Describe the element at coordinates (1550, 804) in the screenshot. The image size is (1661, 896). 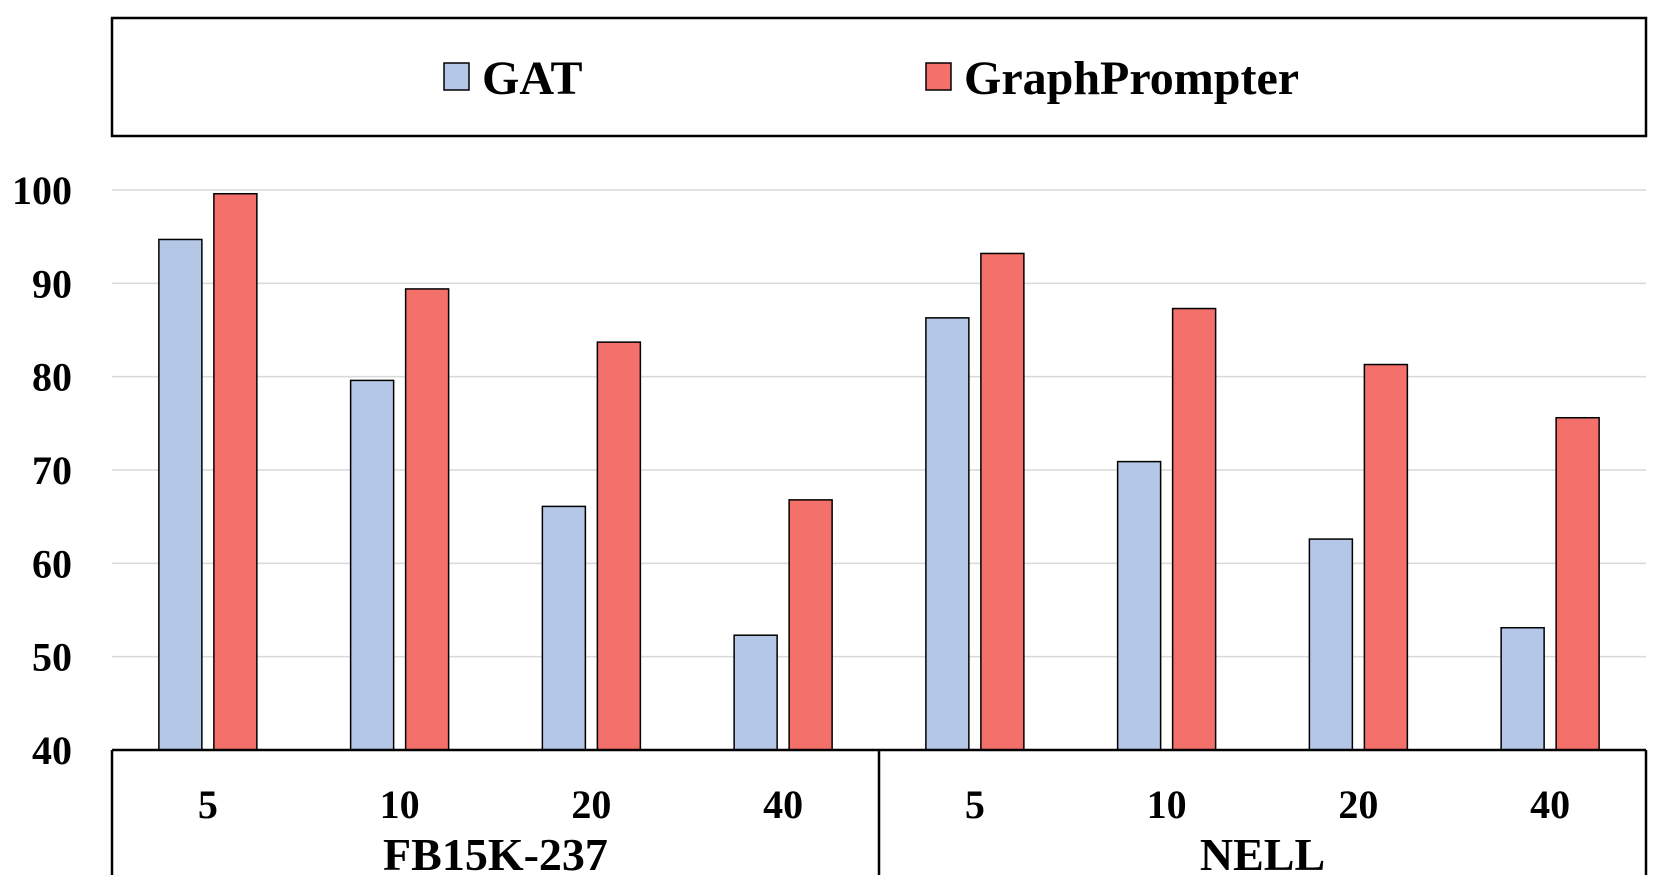
I see `x-tick-label-nell-40: 40` at that location.